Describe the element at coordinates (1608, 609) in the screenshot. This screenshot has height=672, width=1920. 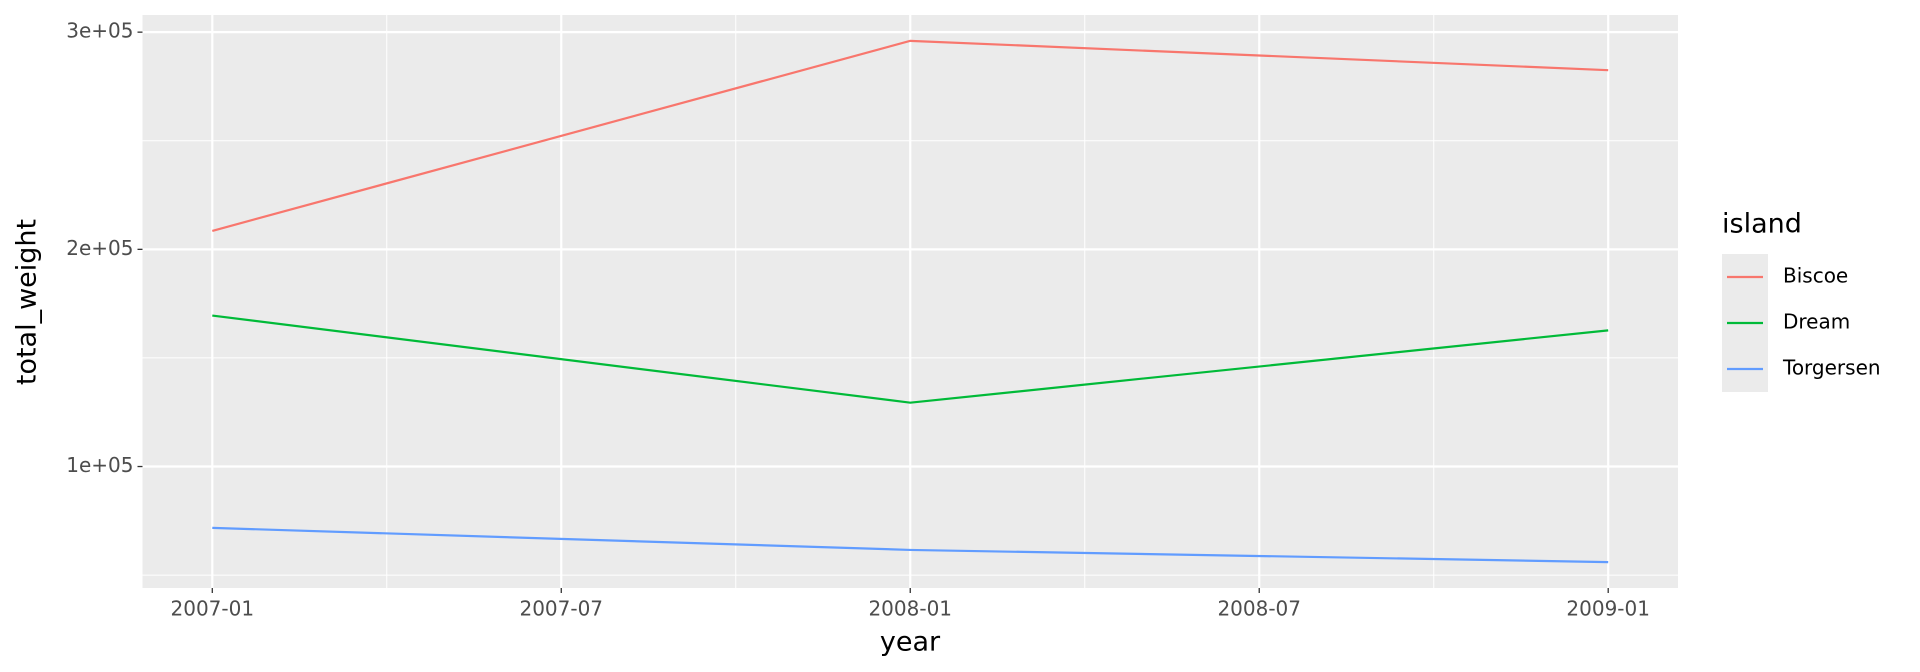
I see `x-tick-label: 2009-01` at that location.